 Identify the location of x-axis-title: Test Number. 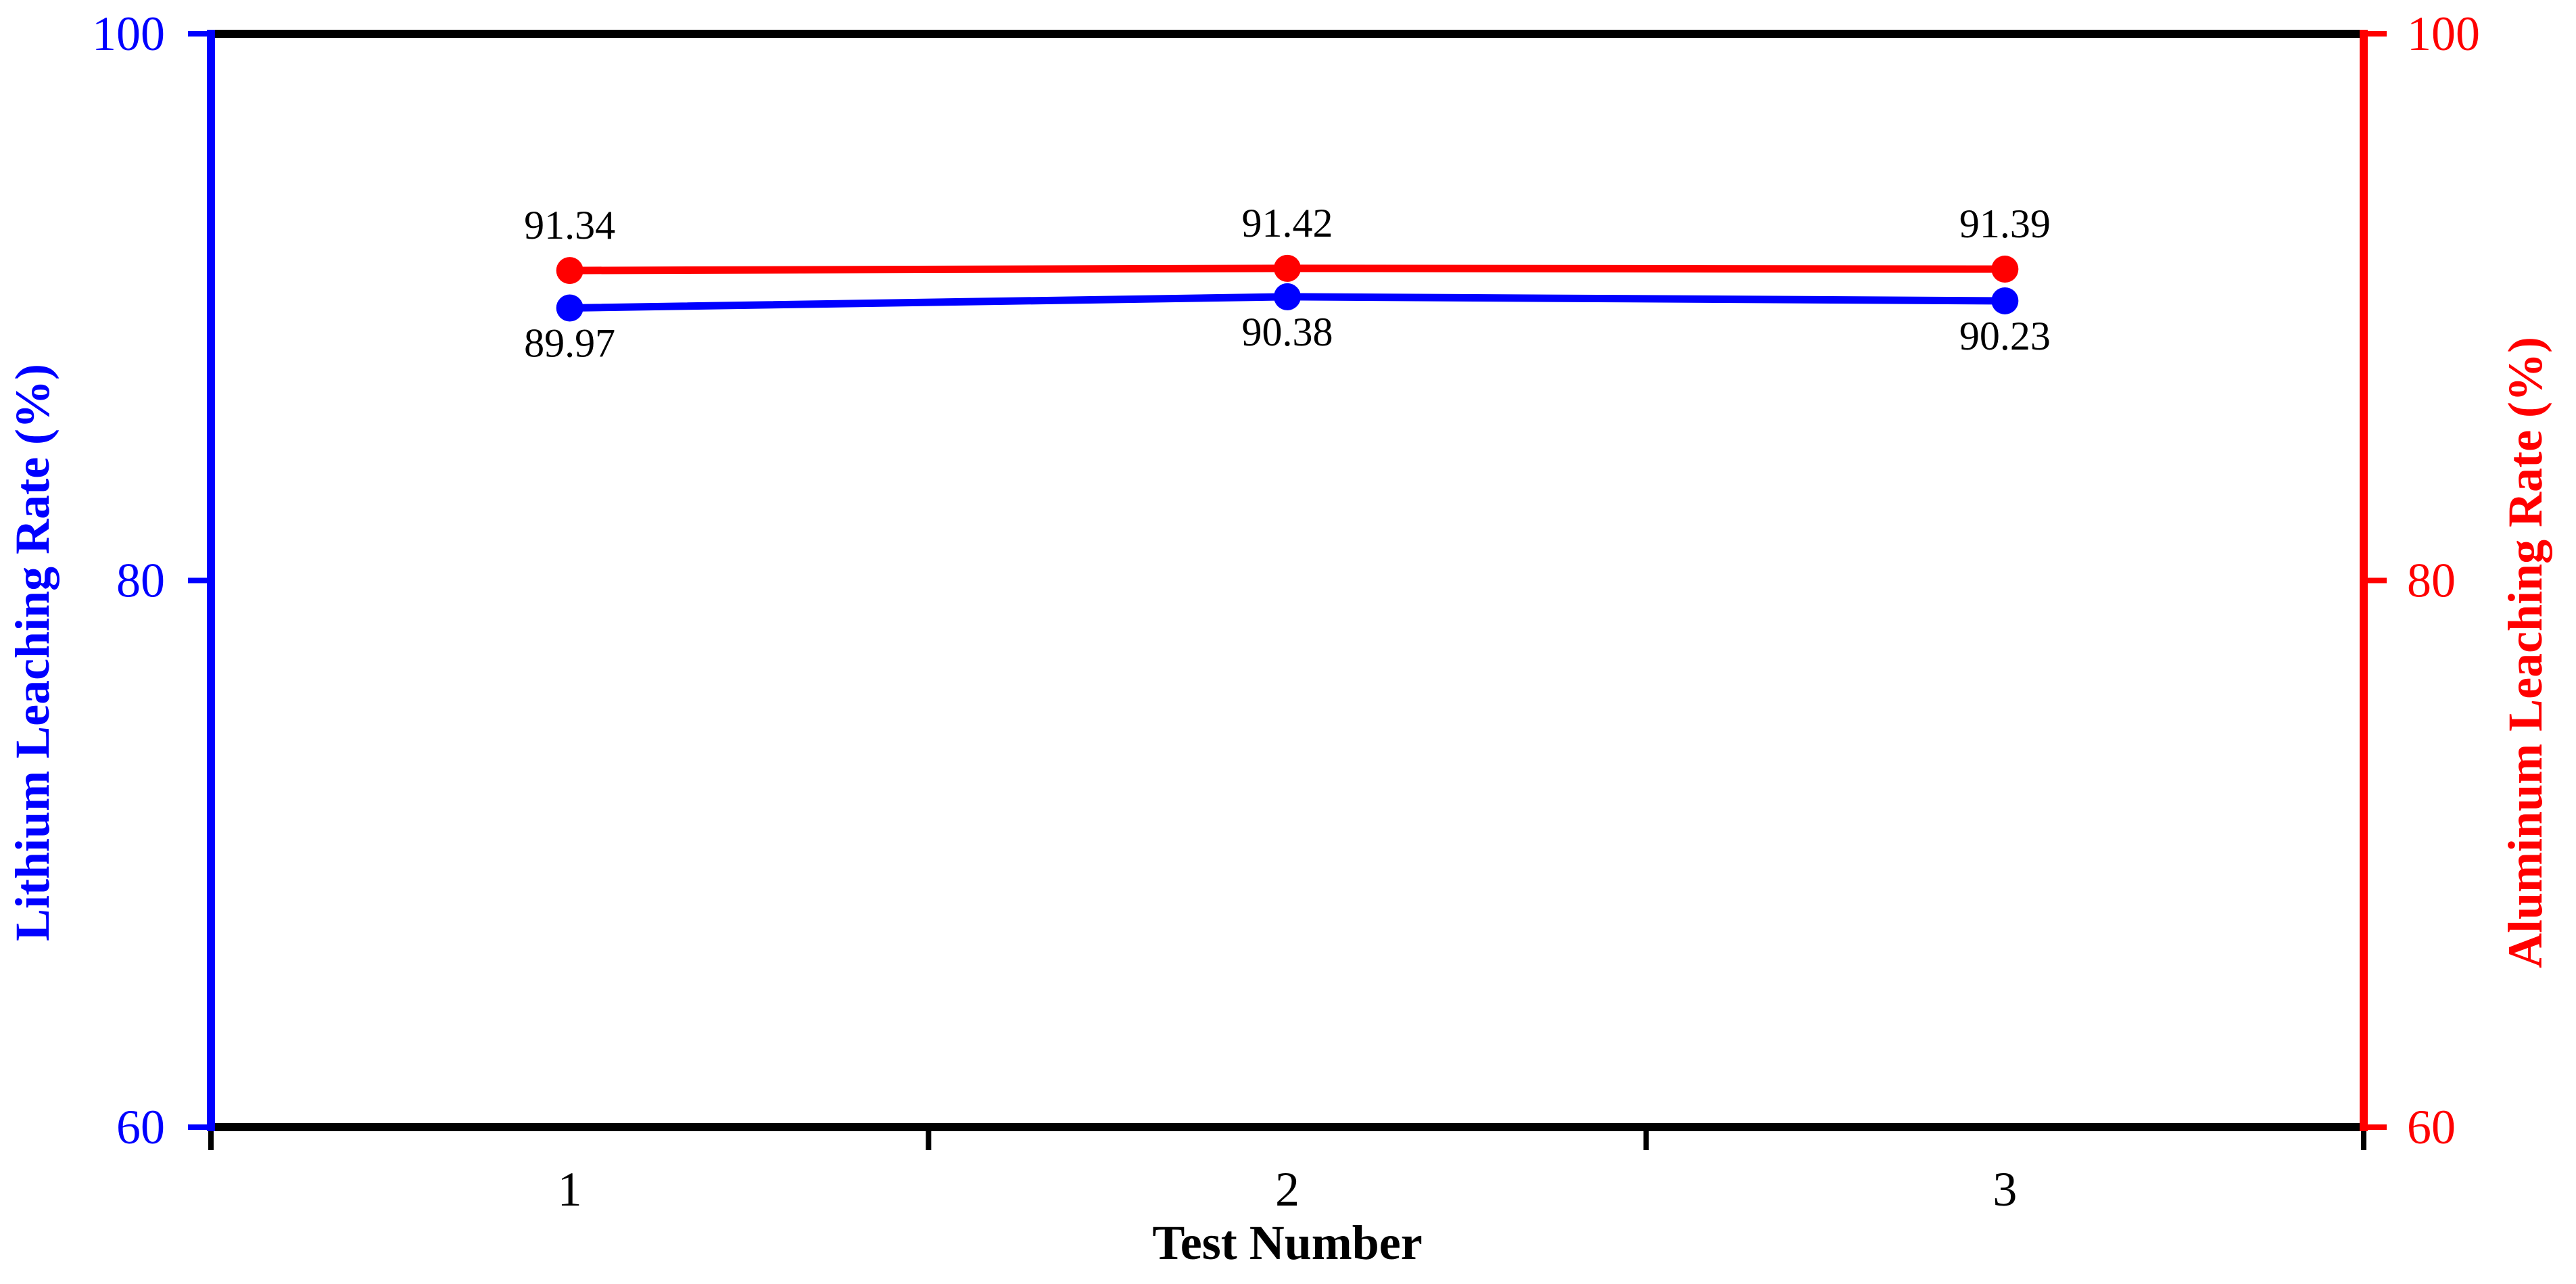
(1287, 1243).